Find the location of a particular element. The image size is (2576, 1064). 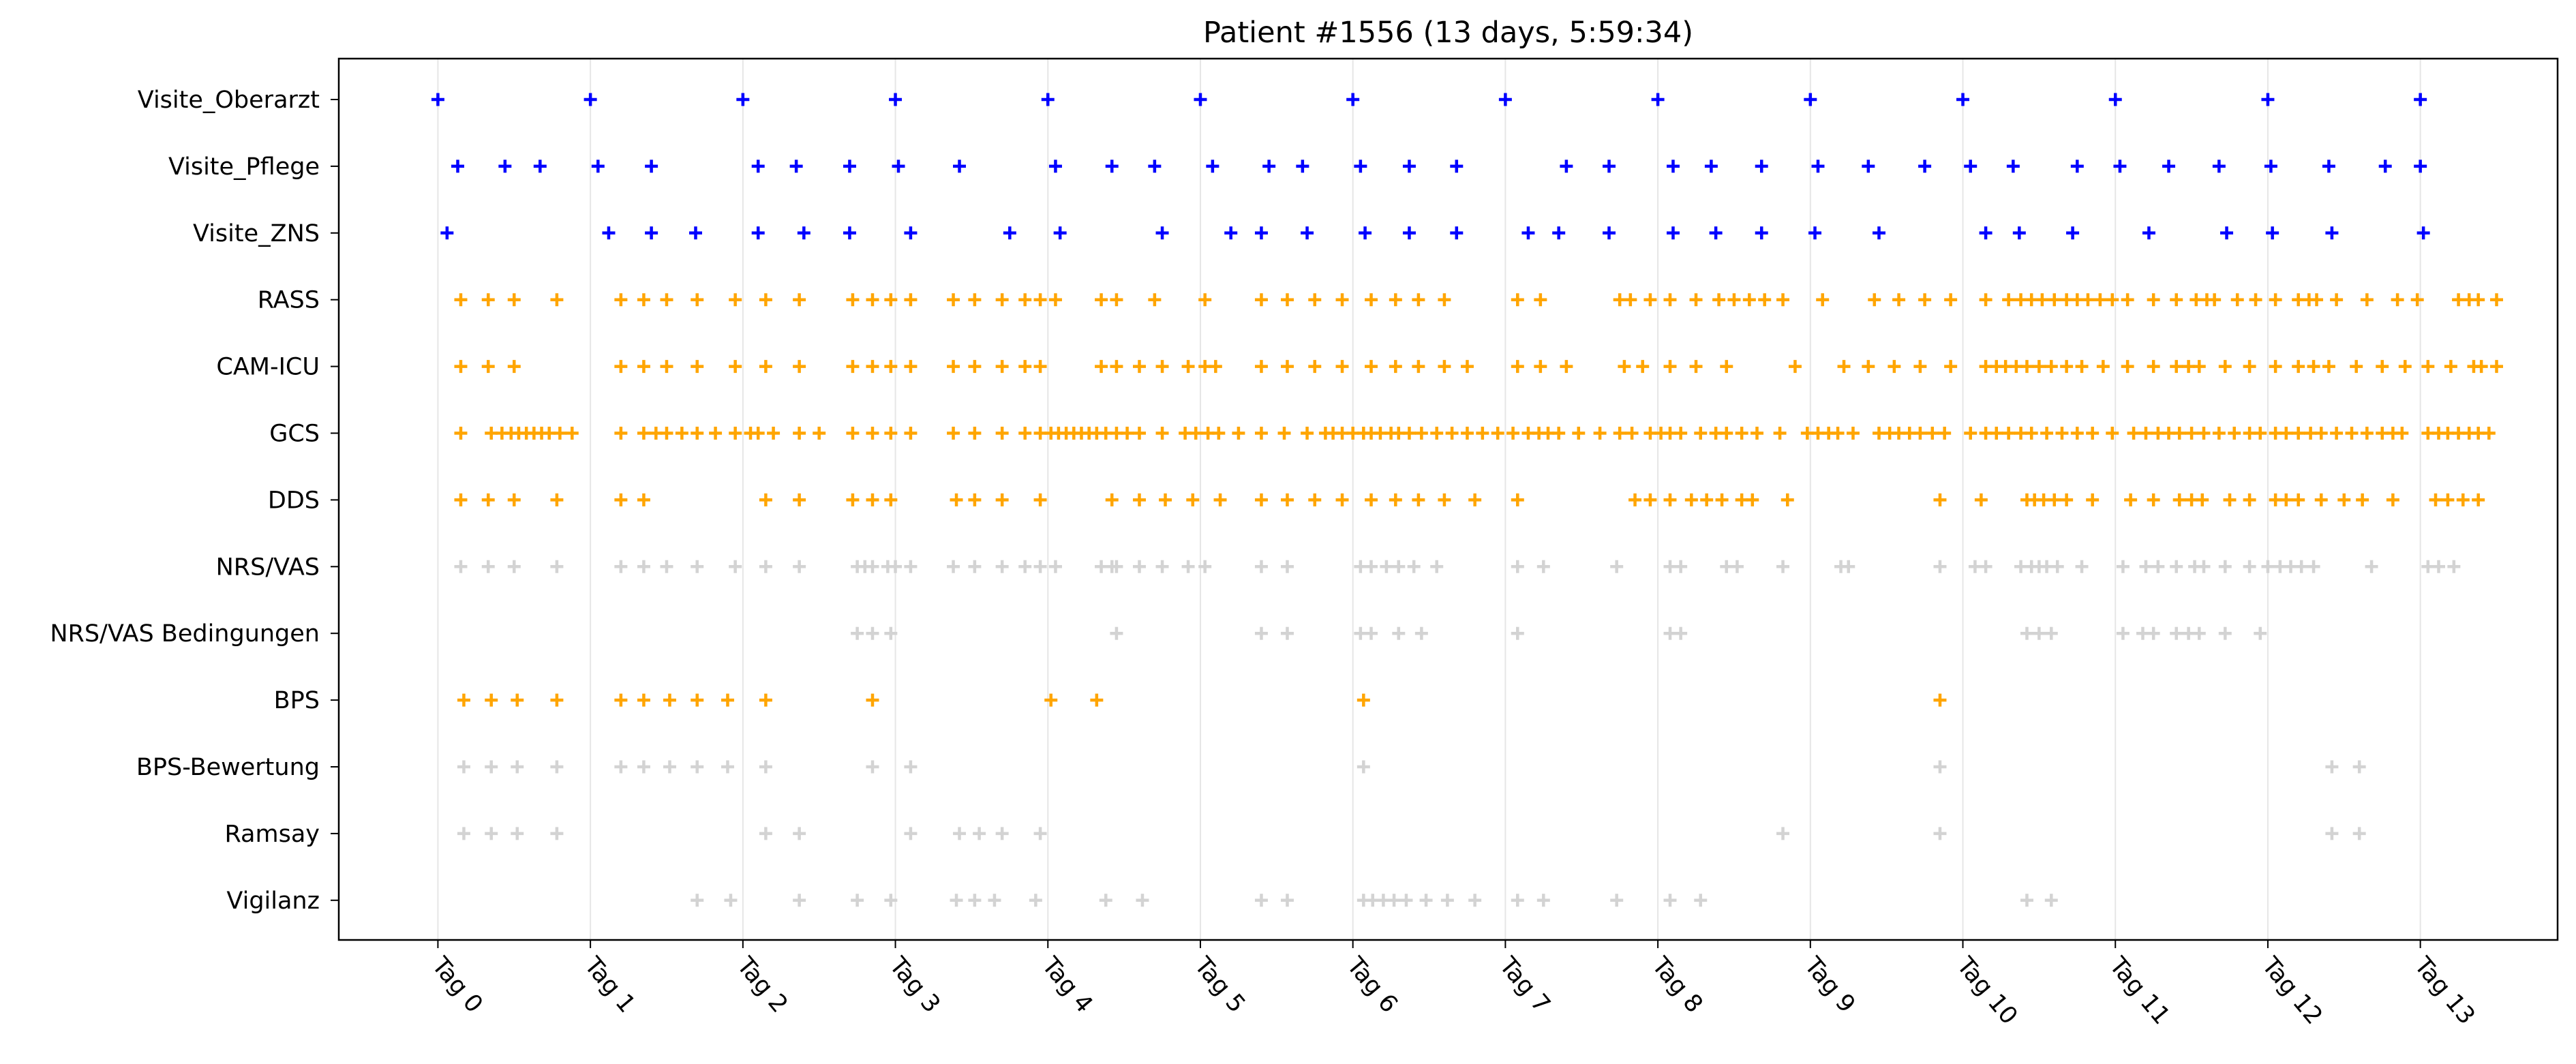

y-tick-label-7: NRS/VAS is located at coordinates (268, 567).